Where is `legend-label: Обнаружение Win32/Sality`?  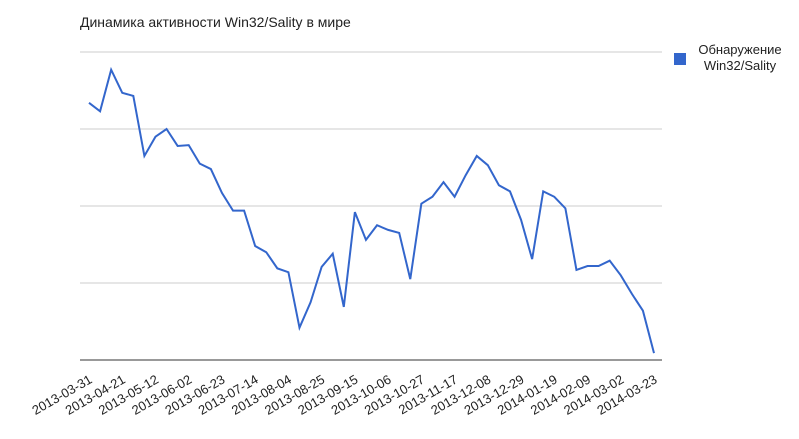 legend-label: Обнаружение Win32/Sality is located at coordinates (740, 57).